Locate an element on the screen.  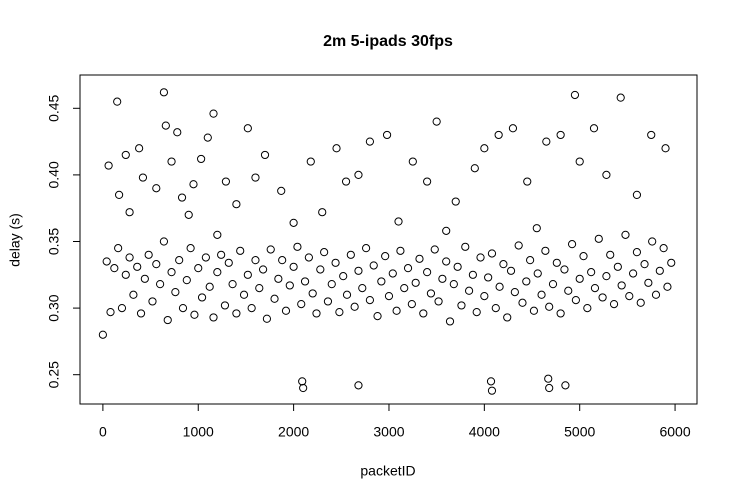
y-axis-label: delay (s) is located at coordinates (15, 240).